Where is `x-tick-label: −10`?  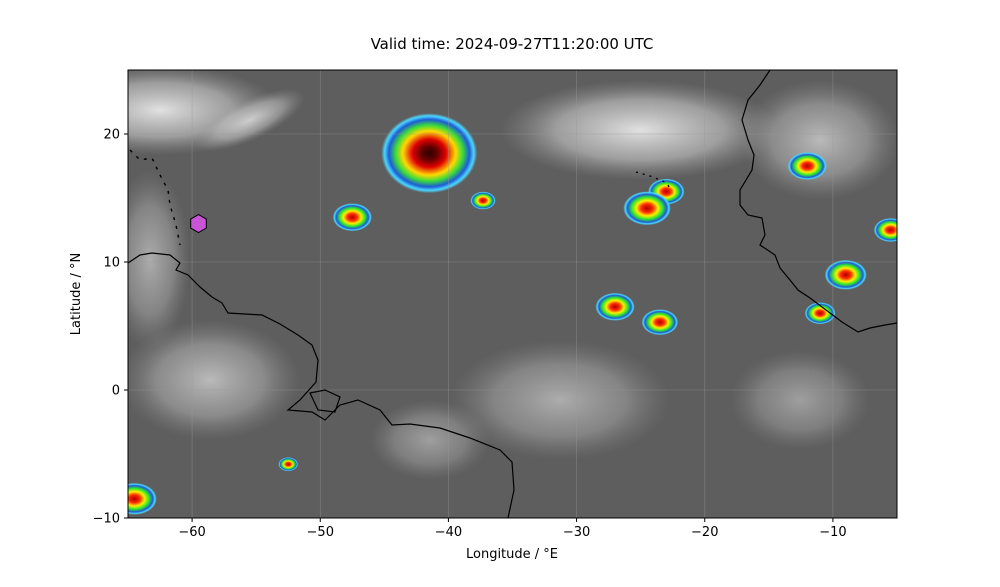 x-tick-label: −10 is located at coordinates (832, 532).